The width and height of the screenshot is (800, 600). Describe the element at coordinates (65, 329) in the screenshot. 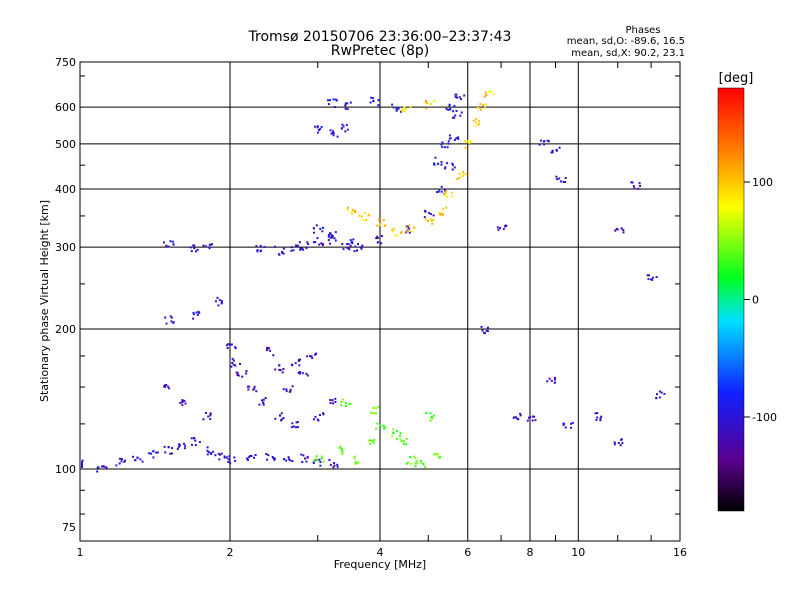

I see `y-tick-label: 200` at that location.